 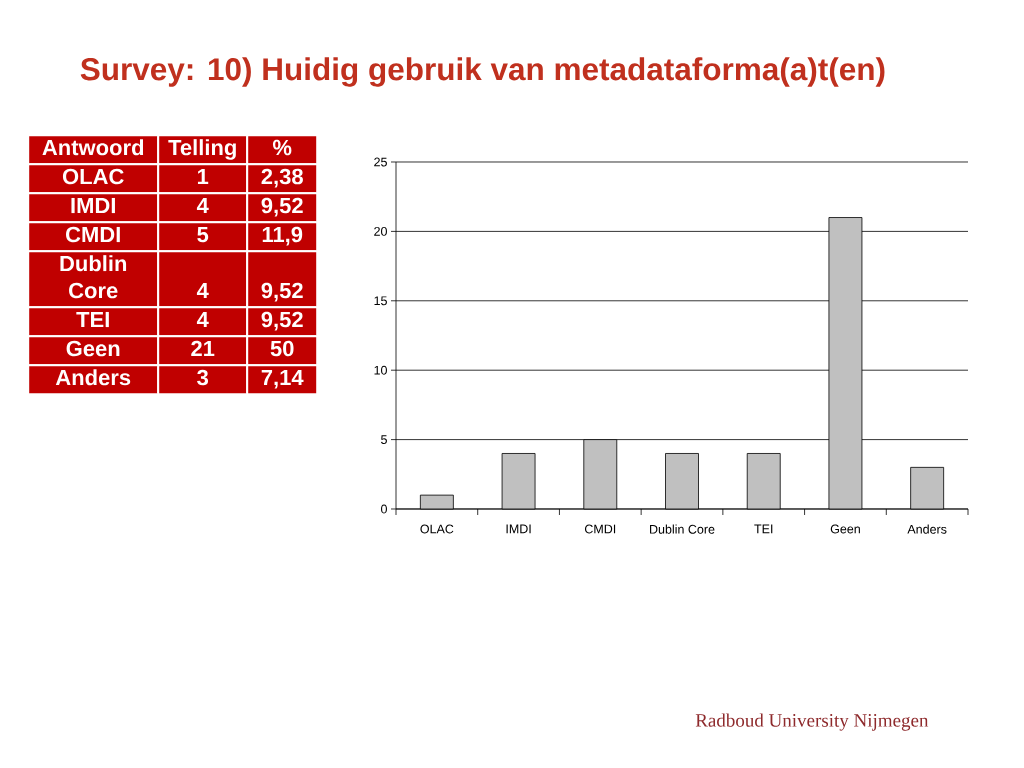 What do you see at coordinates (763, 529) in the screenshot?
I see `x-tick-label: TEI` at bounding box center [763, 529].